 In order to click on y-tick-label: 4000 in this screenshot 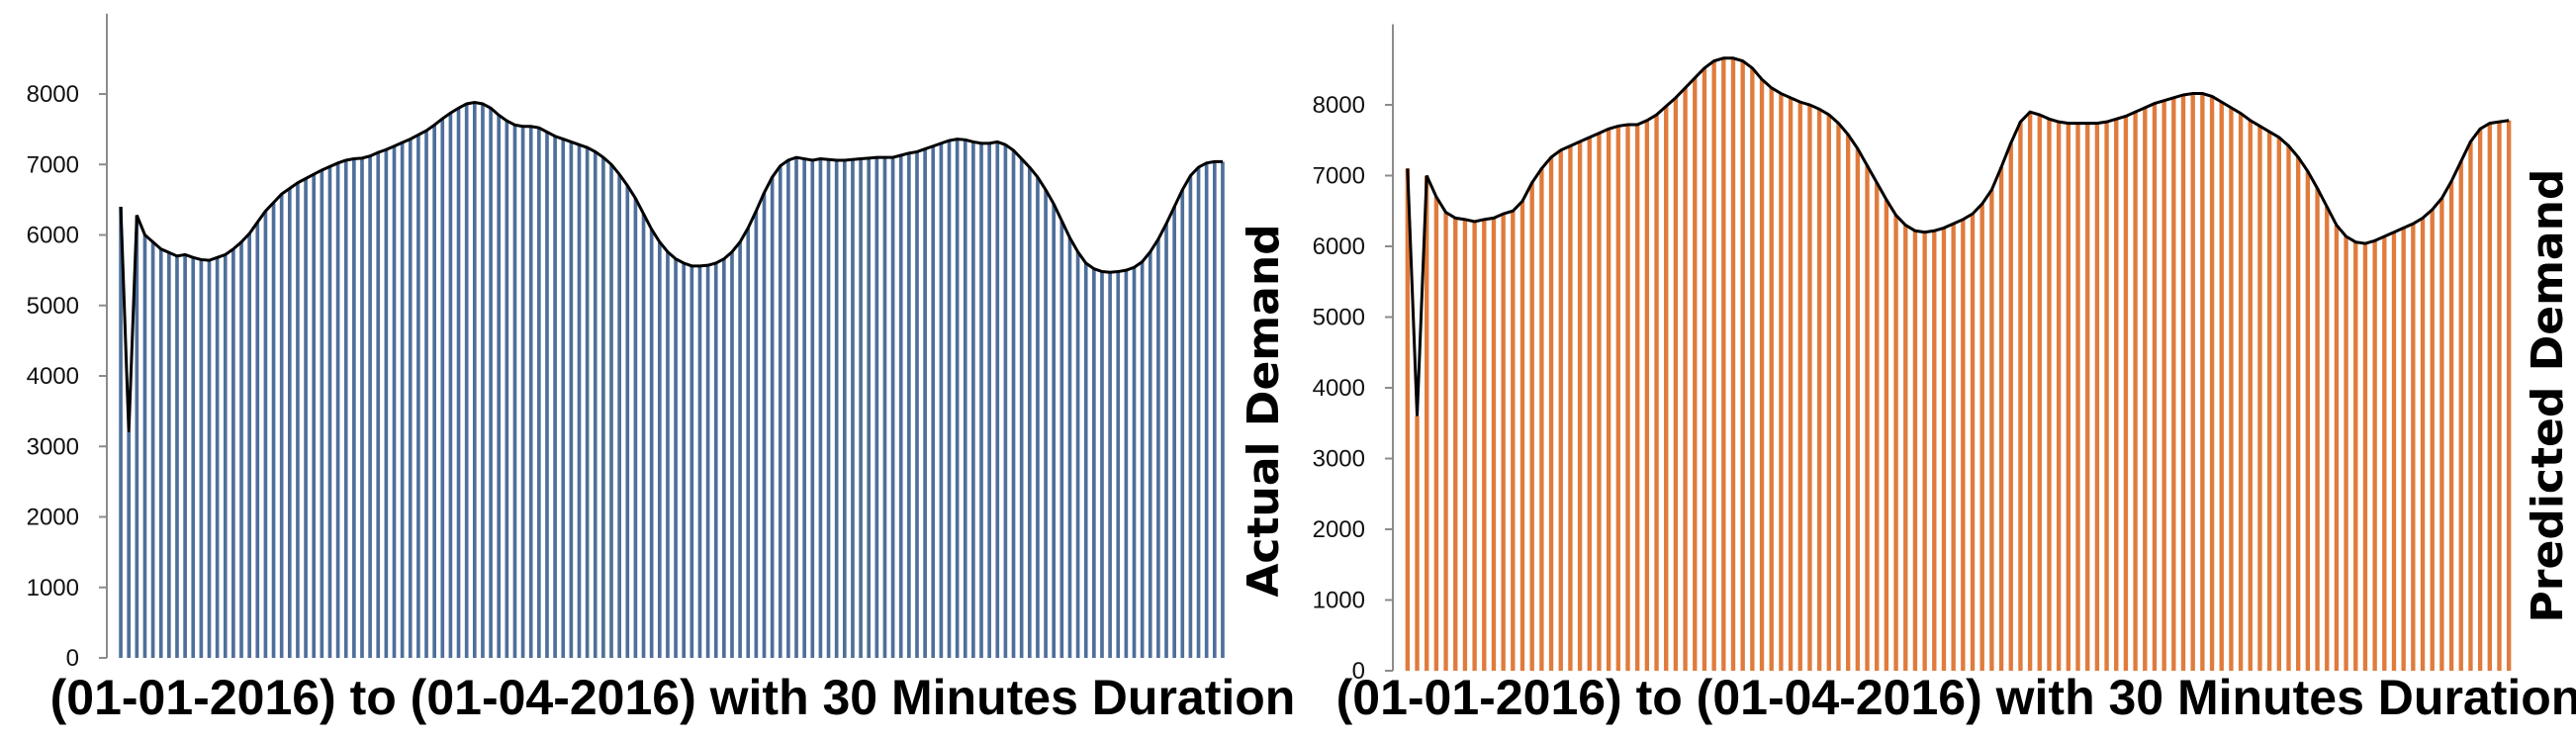, I will do `click(1339, 388)`.